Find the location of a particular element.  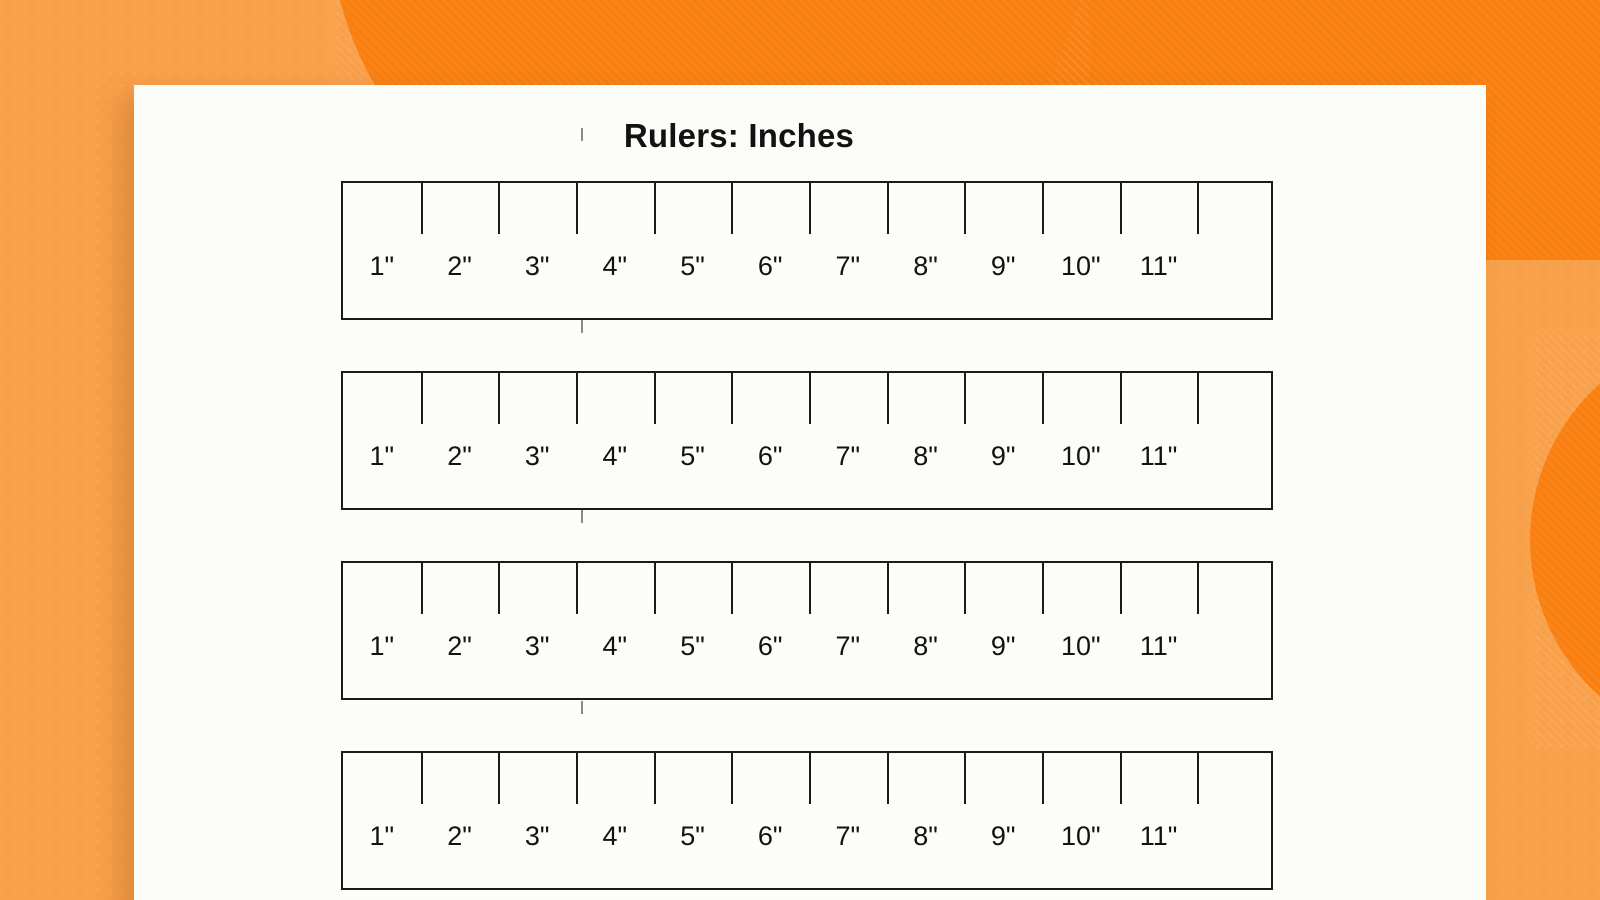

ruler-2: 1" 2" 3" 4" 5" 6" 7" 8" 9" 10" 11" is located at coordinates (807, 440).